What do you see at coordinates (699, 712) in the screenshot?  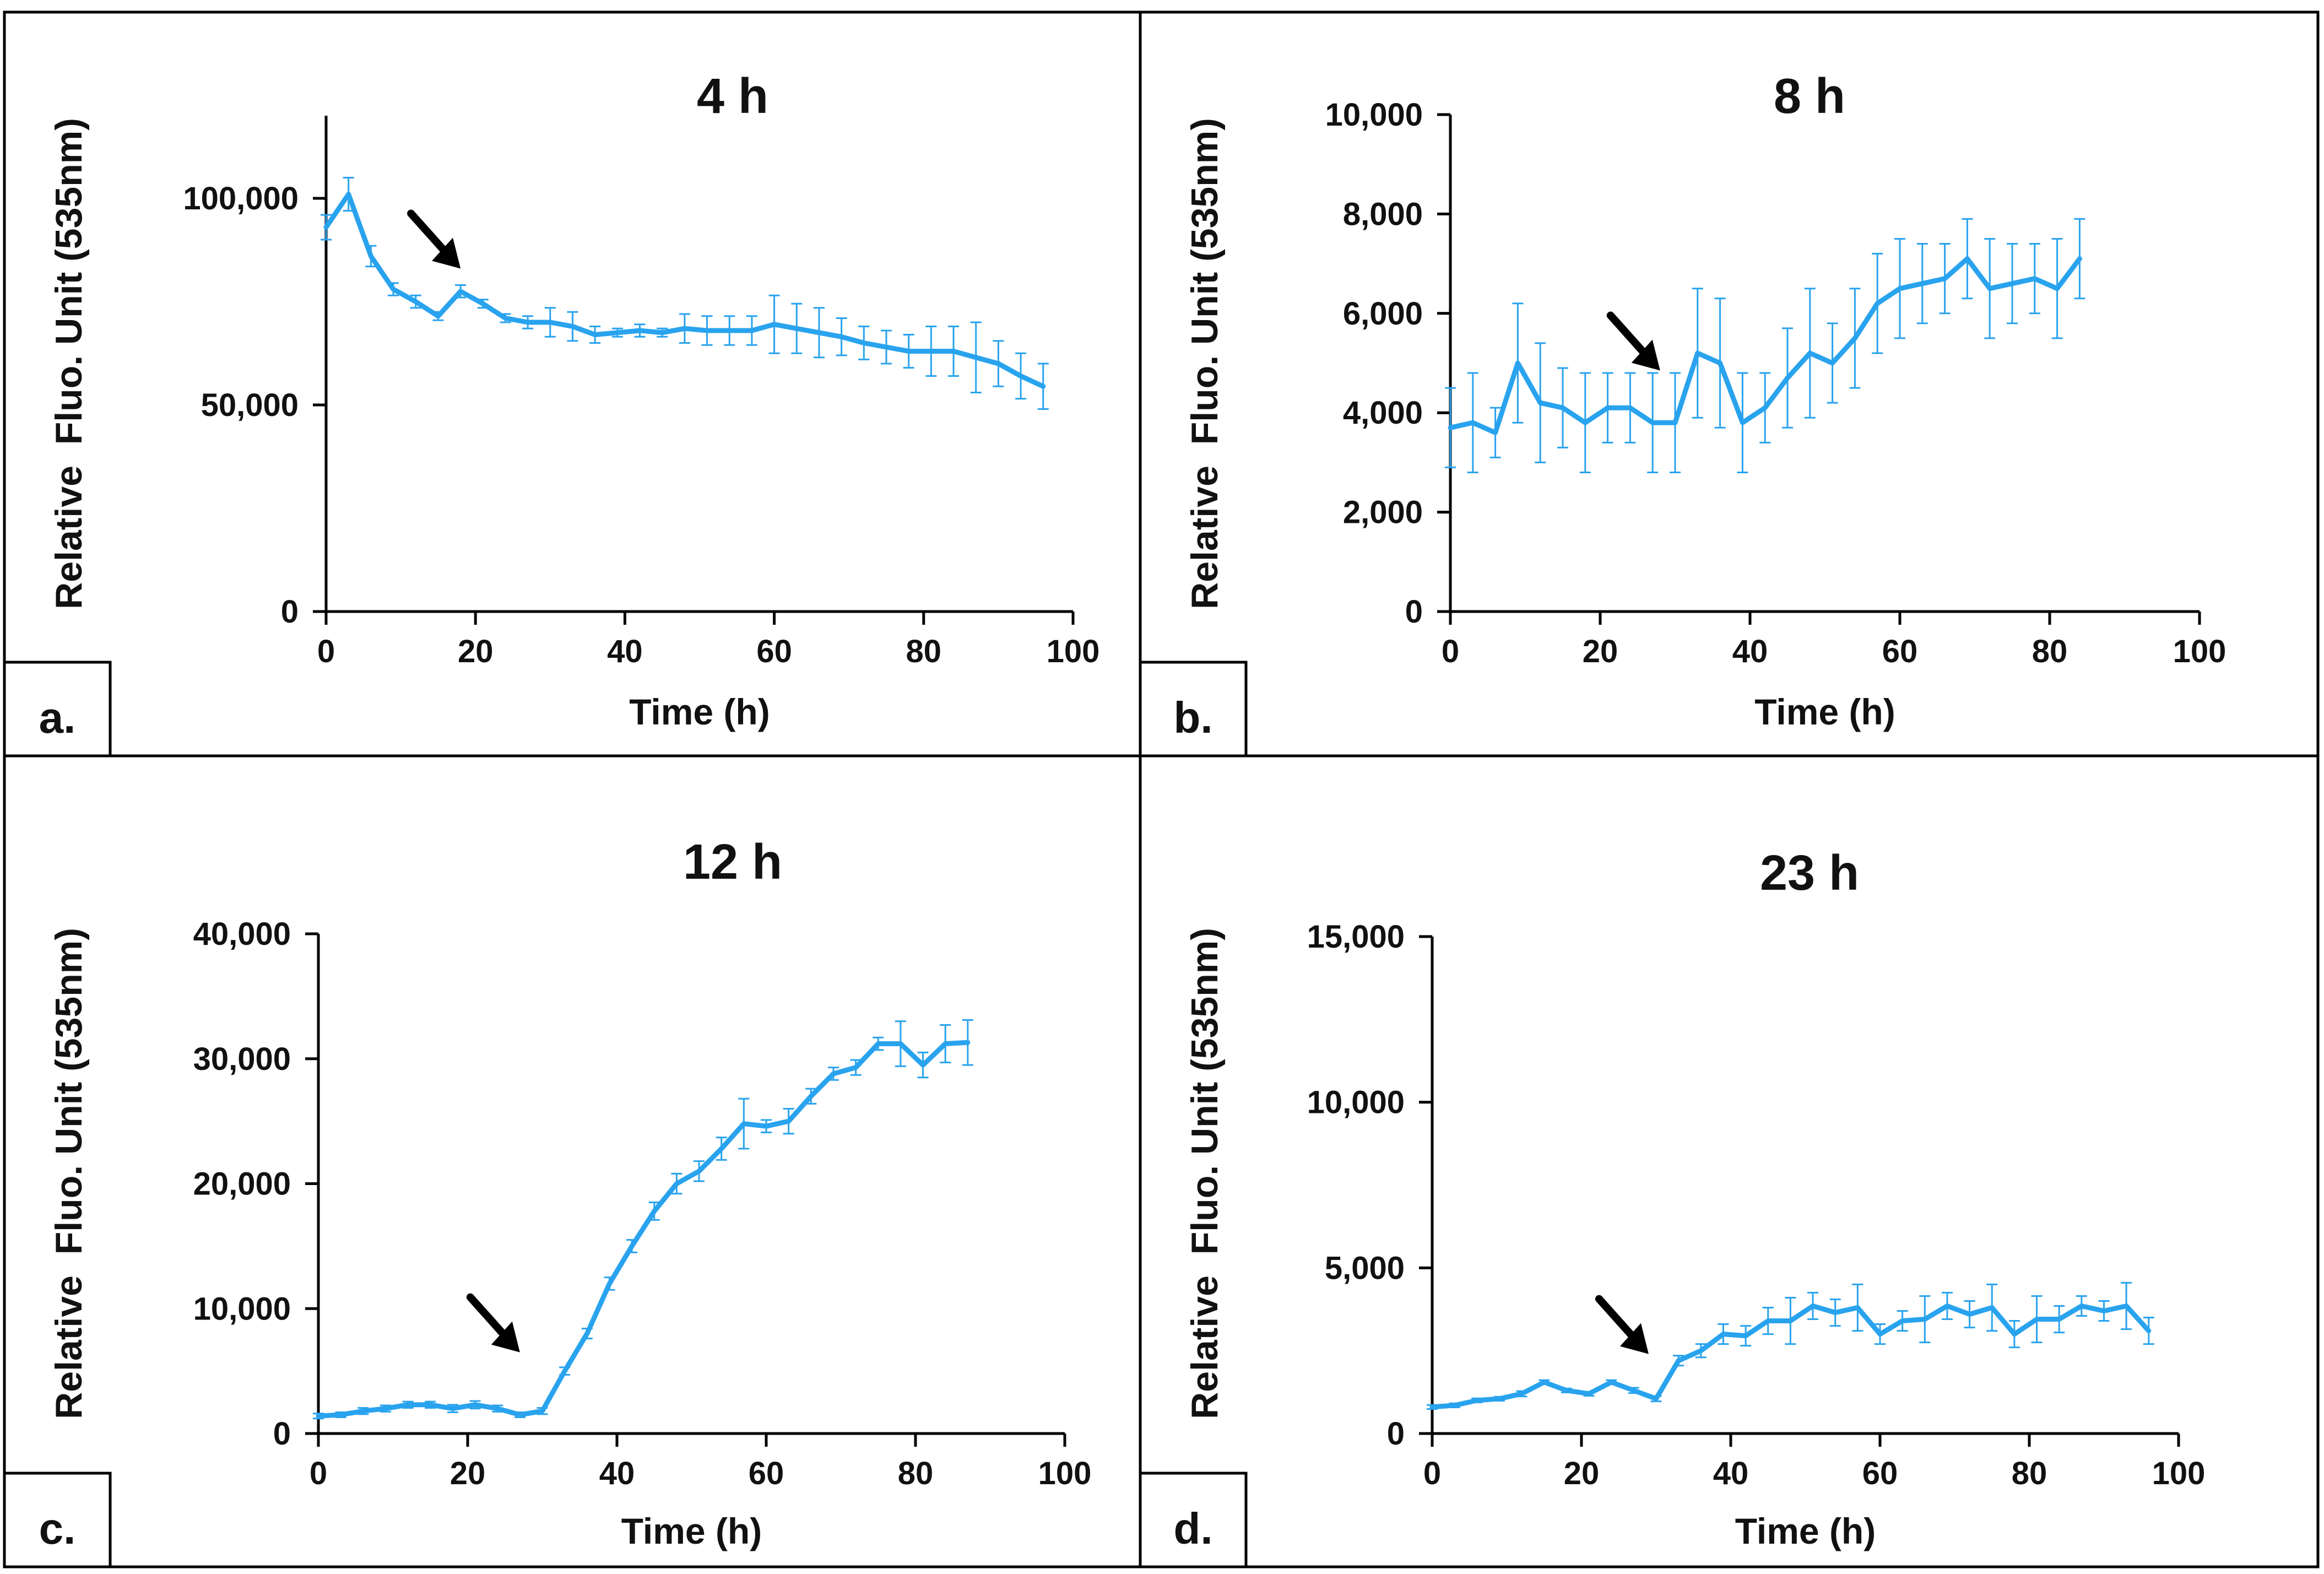 I see `x-axis-label-a: Time (h)` at bounding box center [699, 712].